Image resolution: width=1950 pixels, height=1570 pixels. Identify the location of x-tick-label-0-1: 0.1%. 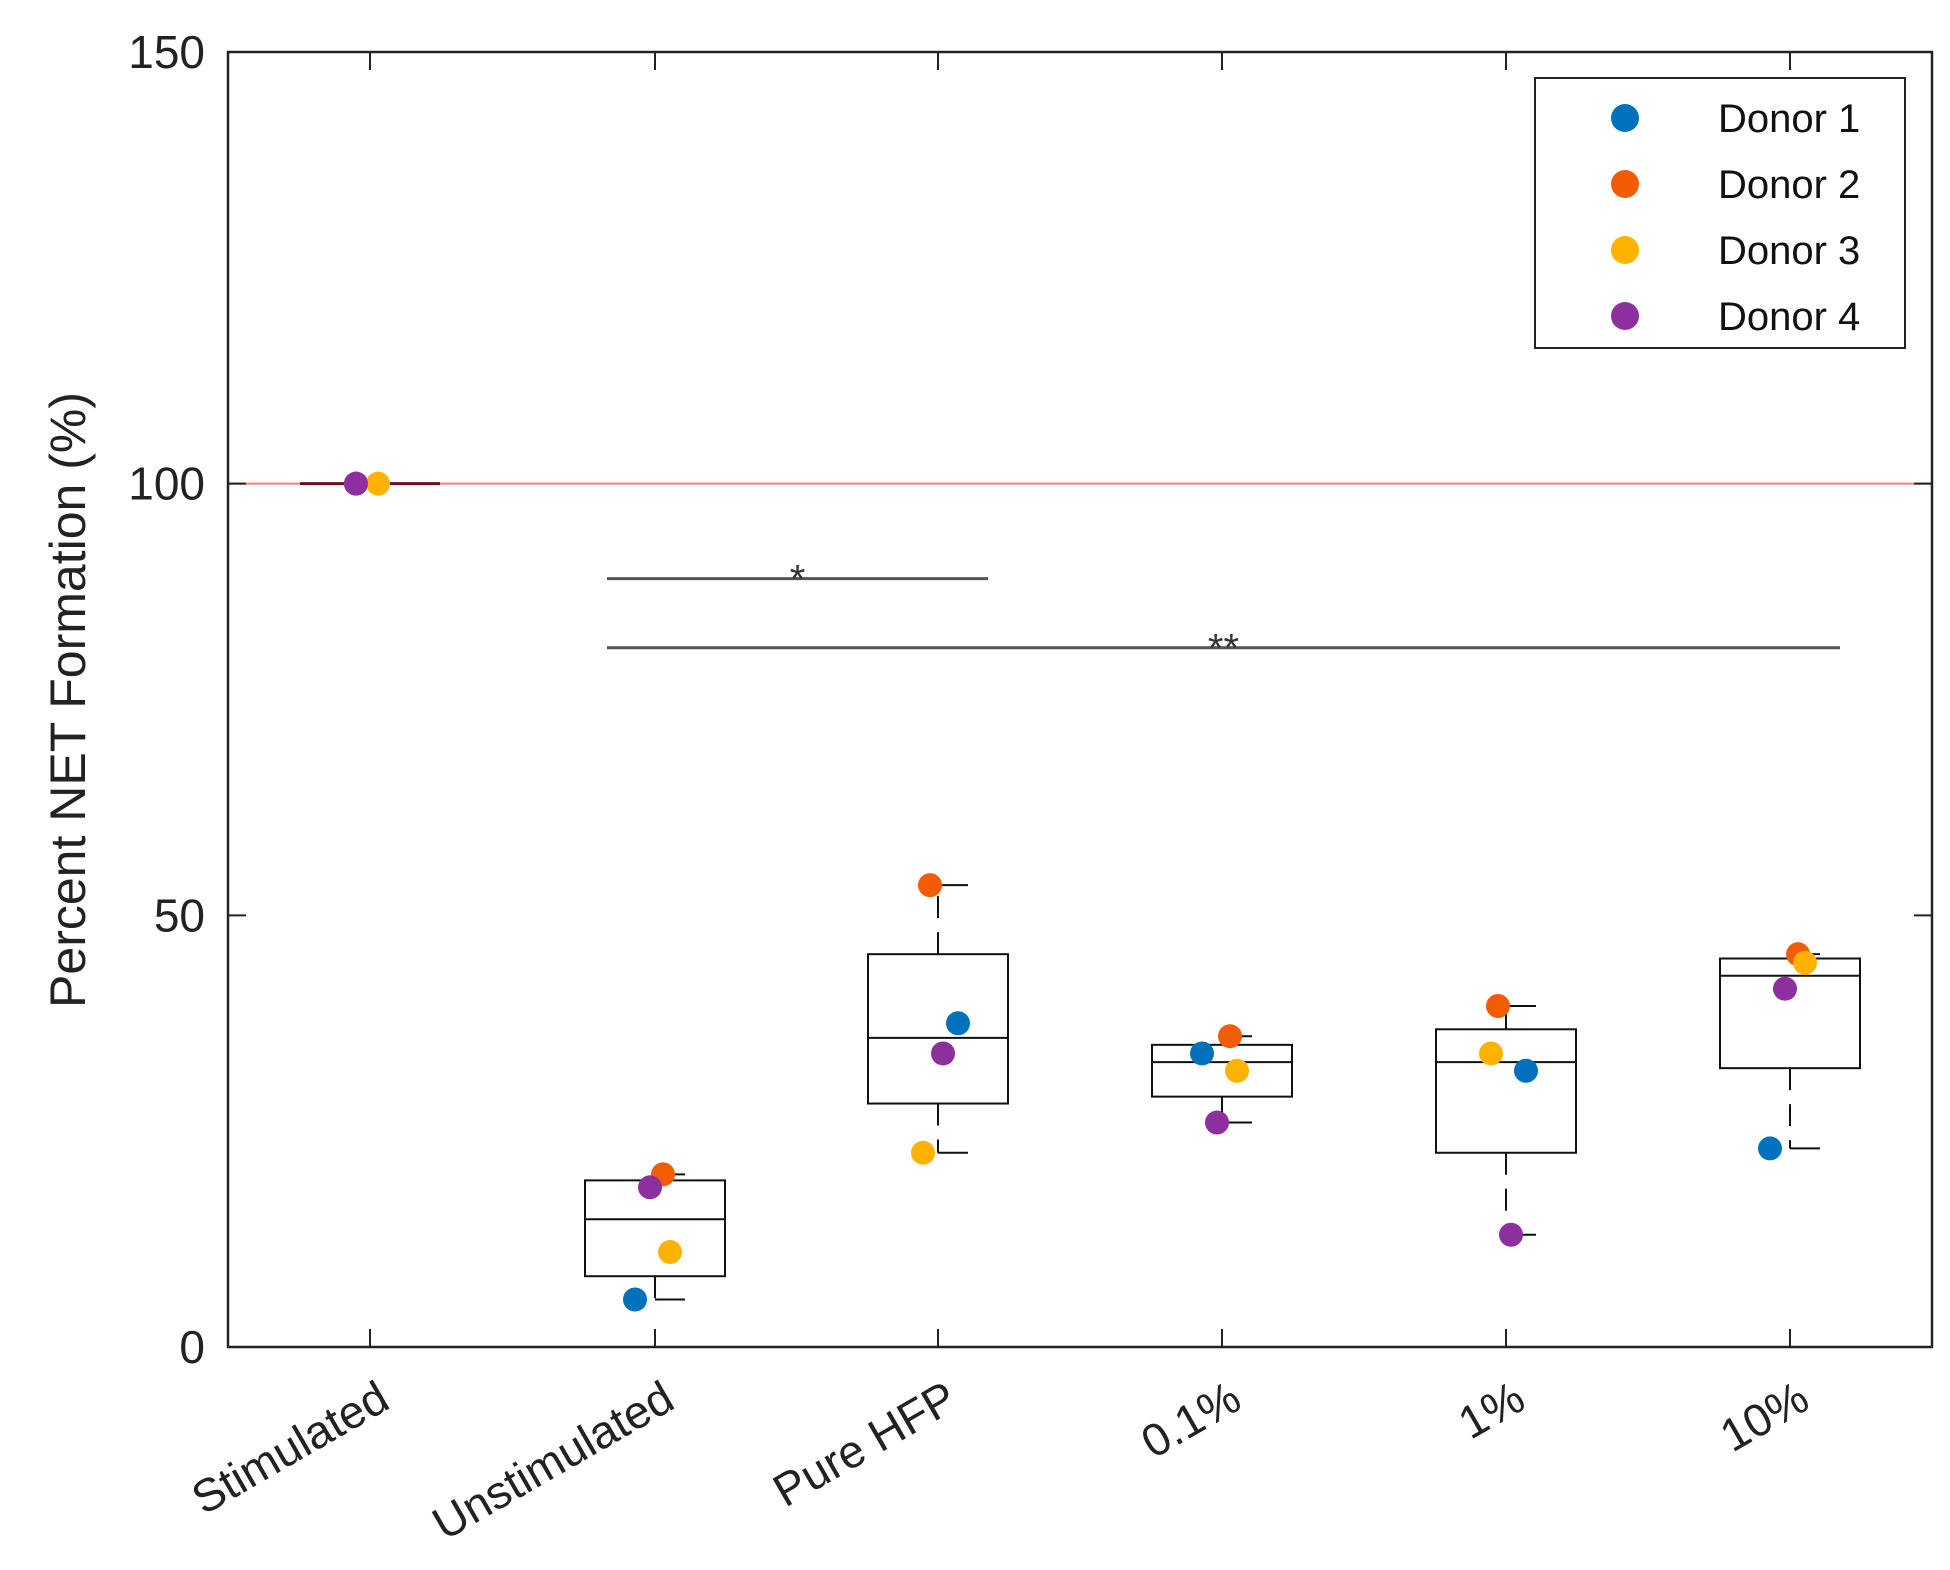
(1190, 1419).